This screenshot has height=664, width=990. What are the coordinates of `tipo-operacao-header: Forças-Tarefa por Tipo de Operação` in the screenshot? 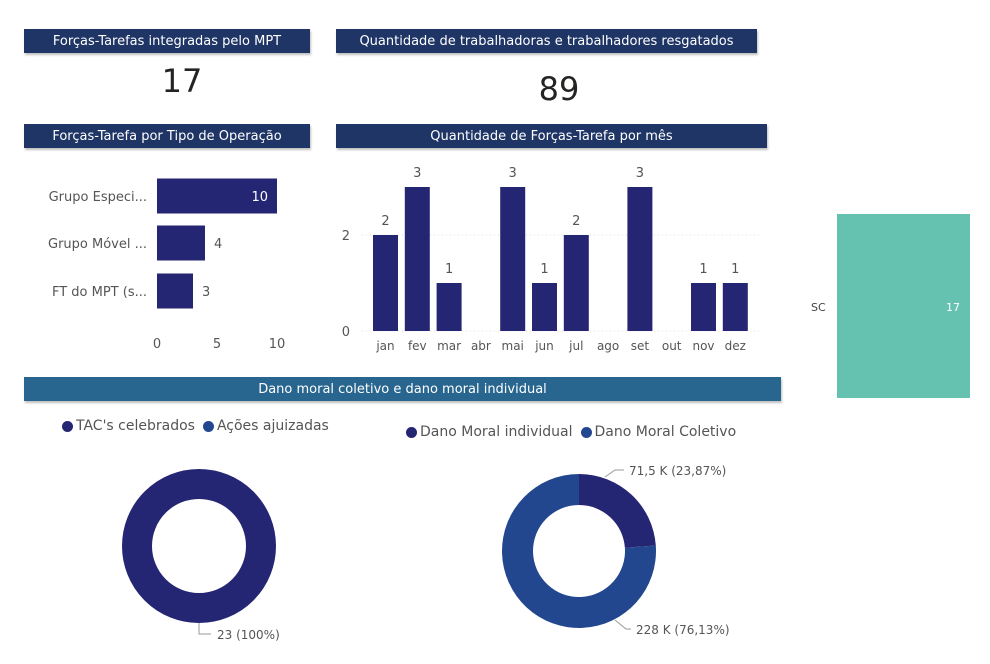 It's located at (167, 136).